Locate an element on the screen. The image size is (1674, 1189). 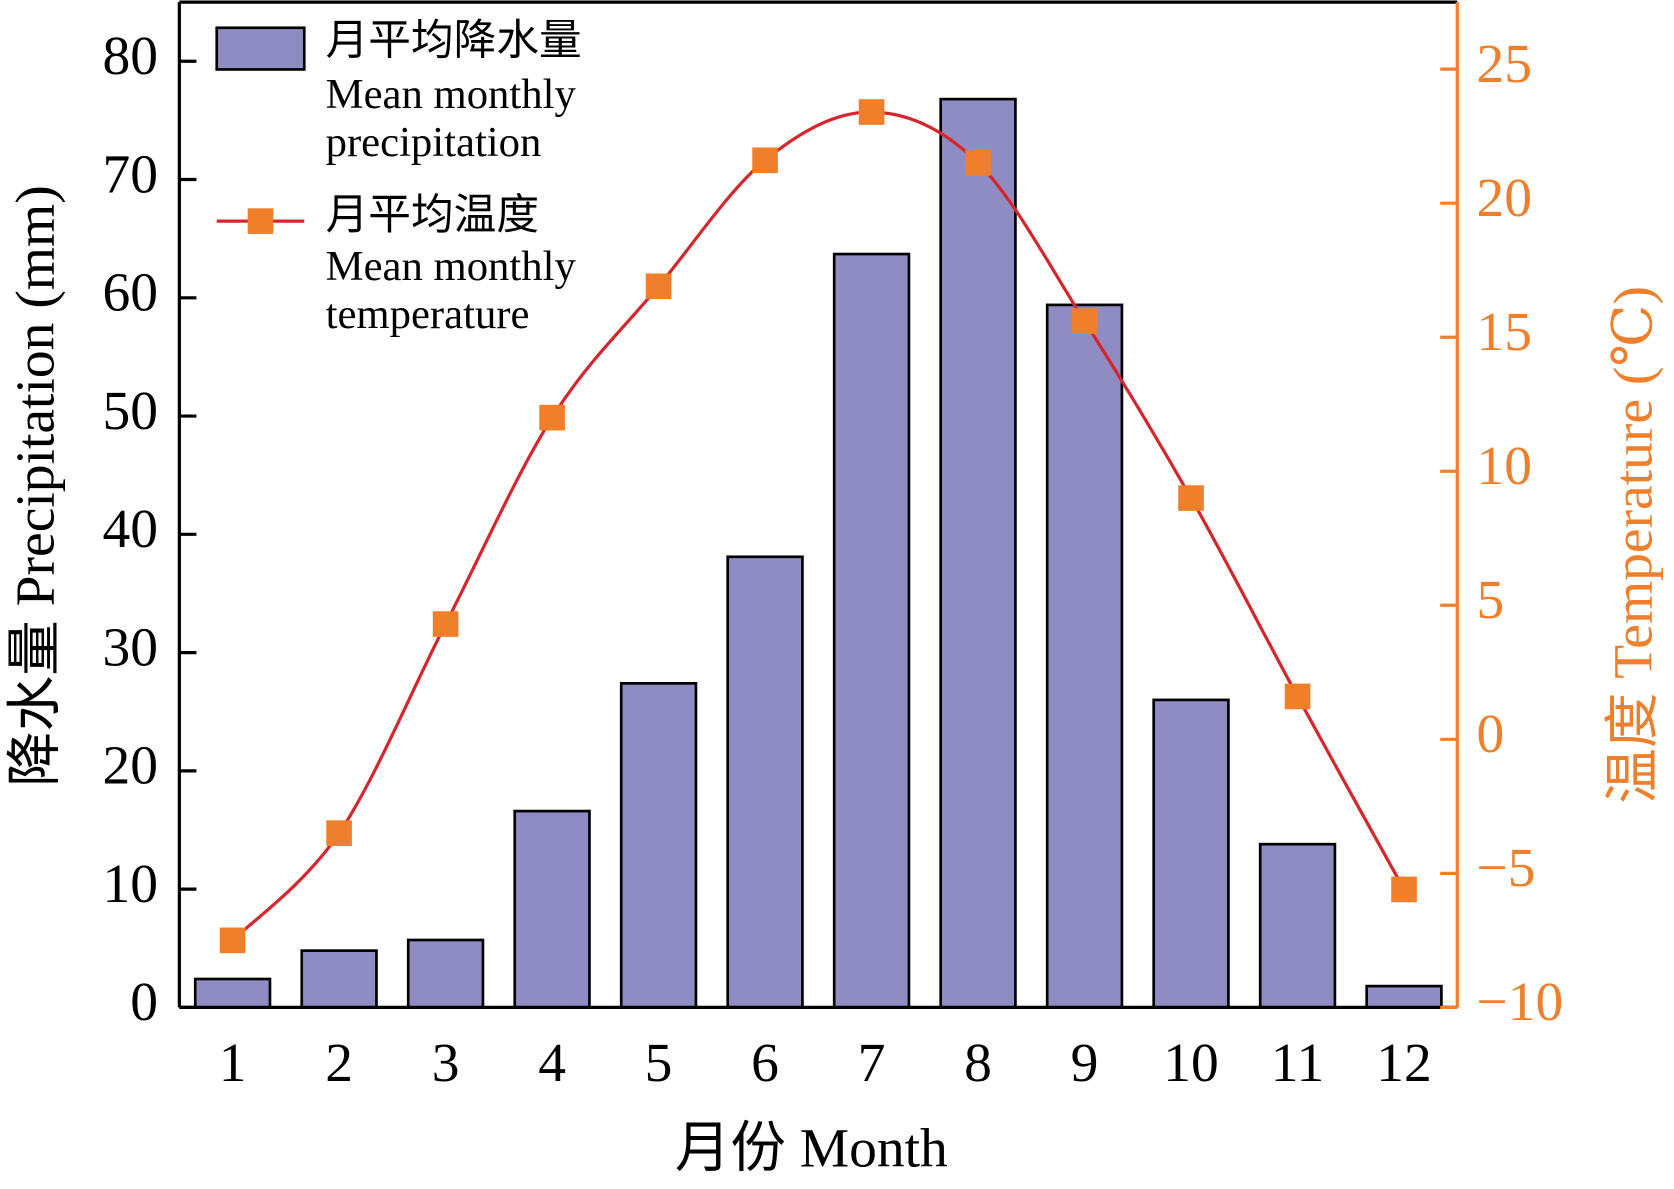
y-tick-label: 0 is located at coordinates (144, 1002).